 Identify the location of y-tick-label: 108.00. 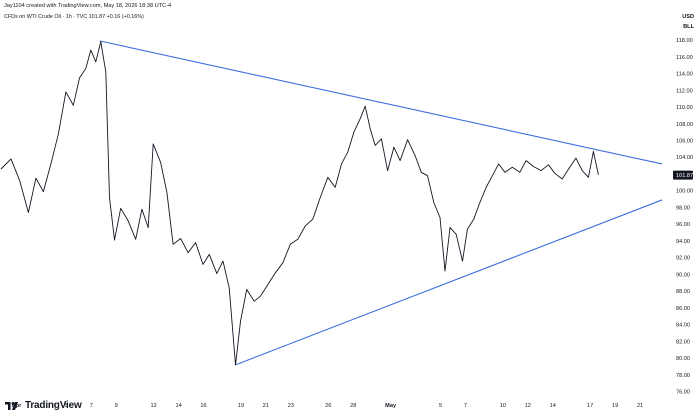
(684, 125).